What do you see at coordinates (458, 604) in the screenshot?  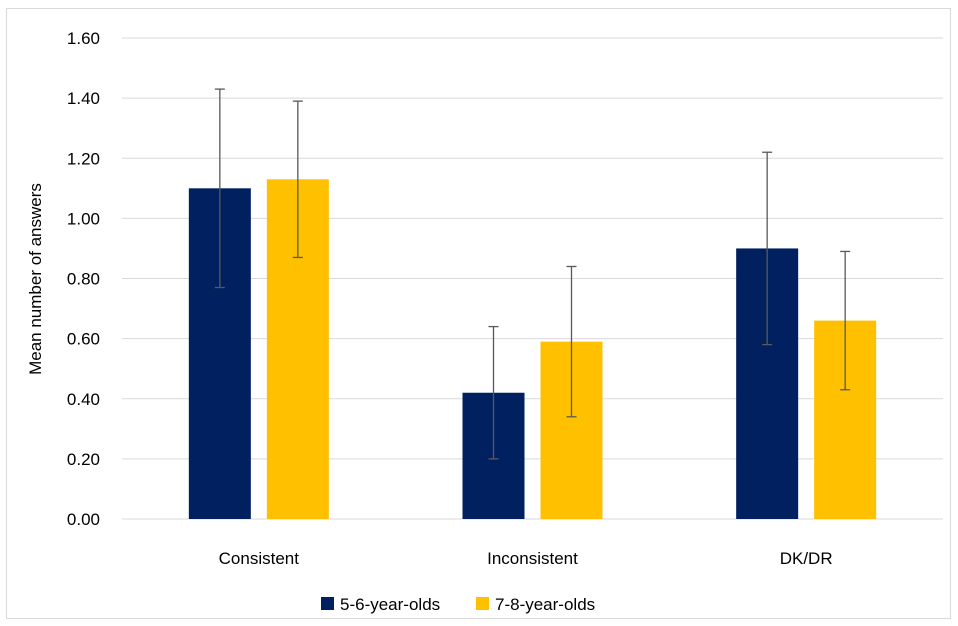 I see `legend: 5-6-year-olds 7-8-year-olds` at bounding box center [458, 604].